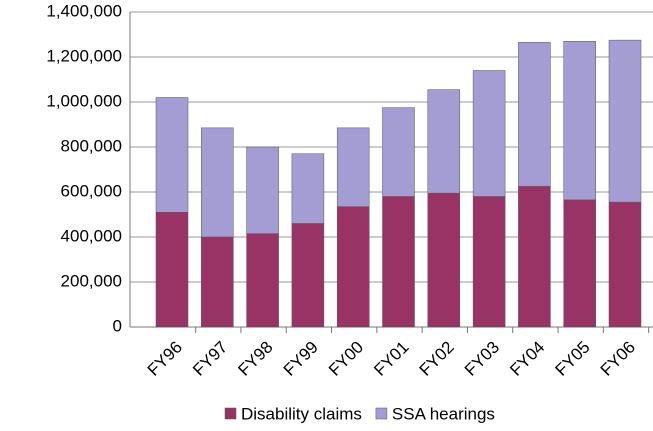  What do you see at coordinates (573, 359) in the screenshot?
I see `x-tick-label: FY05` at bounding box center [573, 359].